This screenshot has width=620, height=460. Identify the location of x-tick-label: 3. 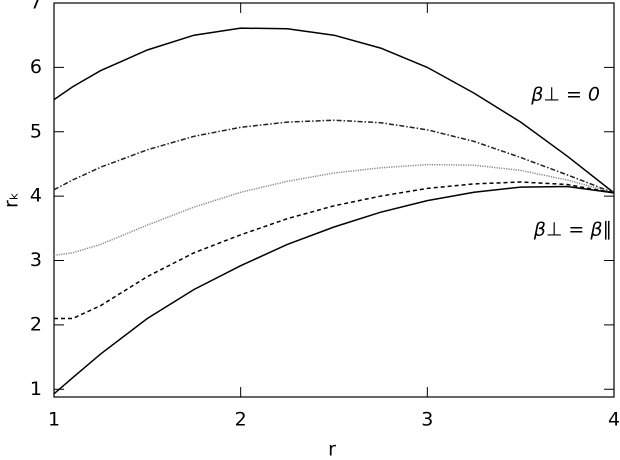
(427, 420).